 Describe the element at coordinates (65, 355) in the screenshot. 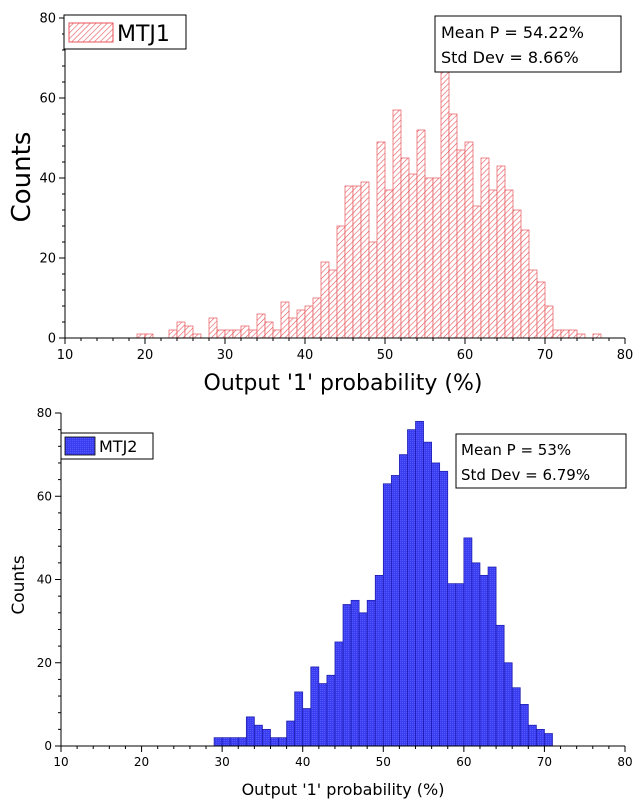

I see `x-tick-label: 10` at that location.